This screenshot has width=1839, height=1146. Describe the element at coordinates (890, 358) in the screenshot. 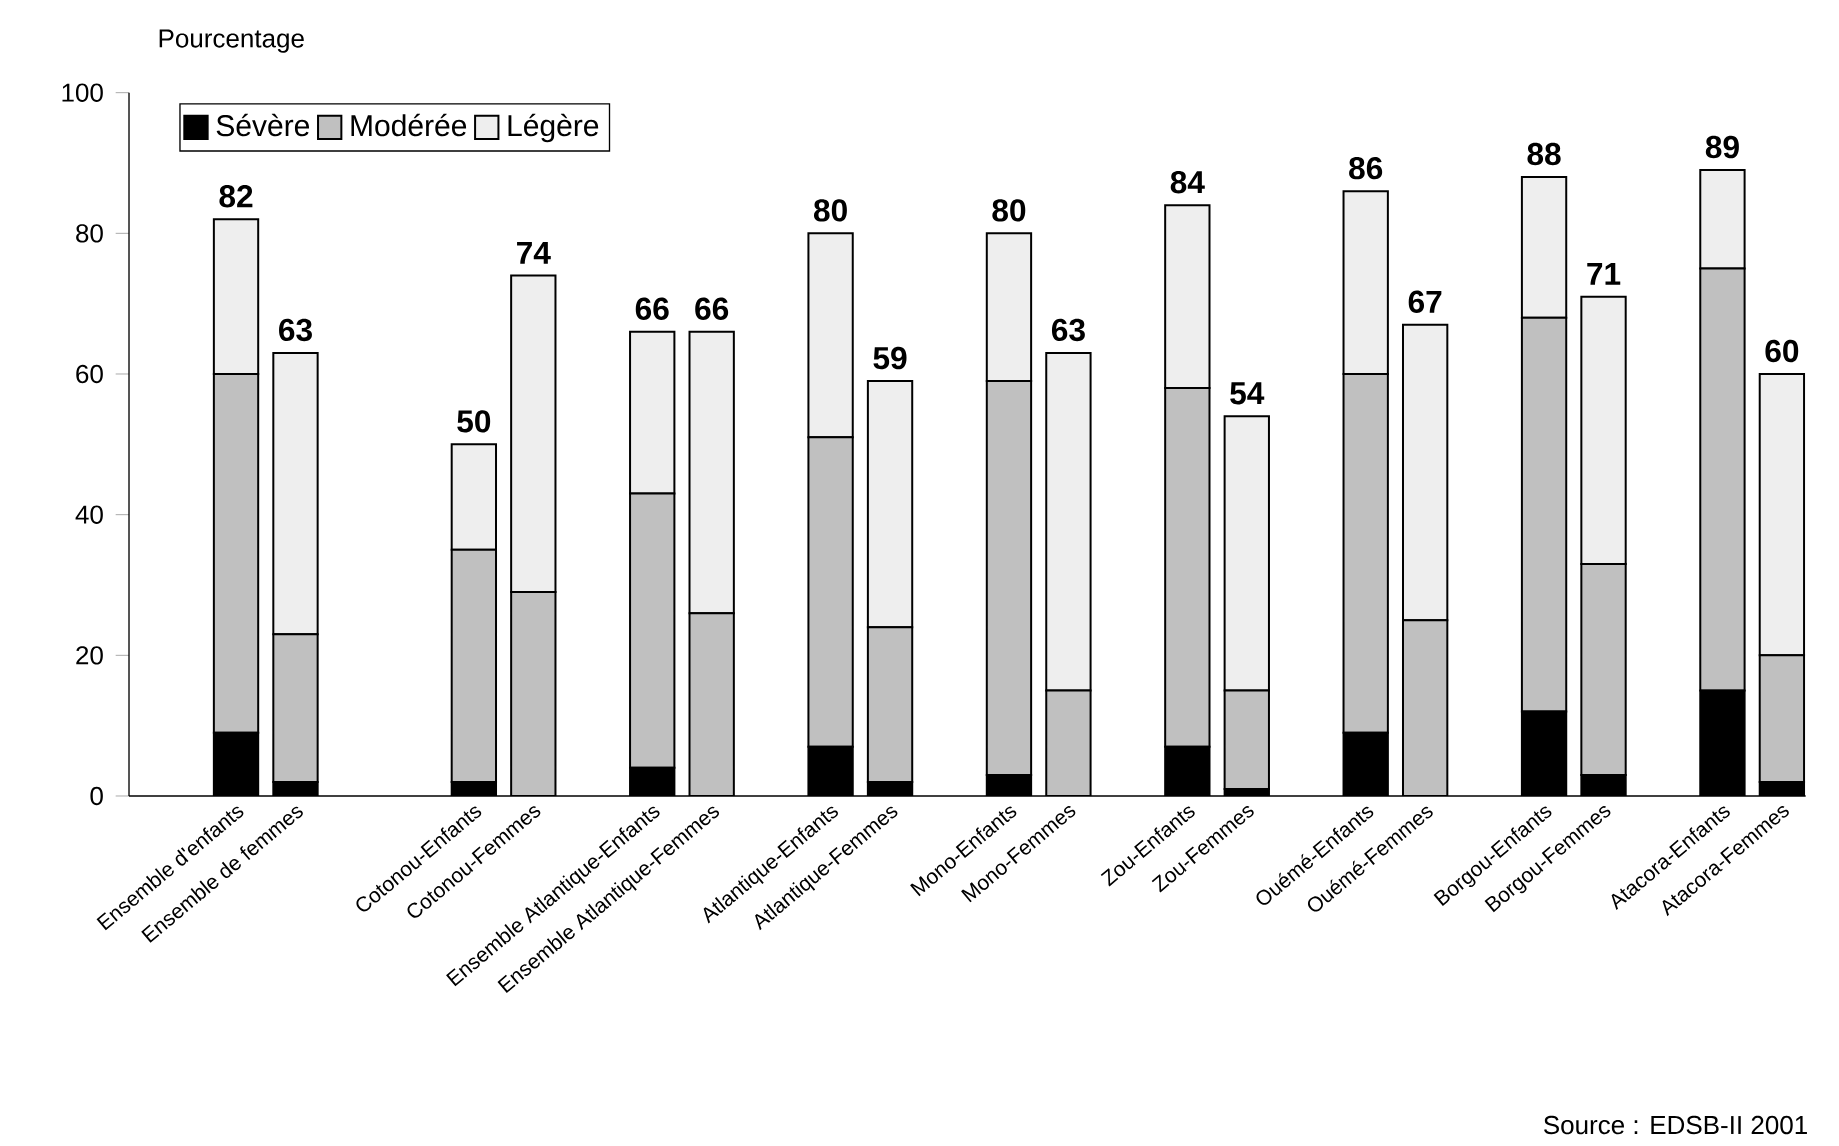

I see `total-label: 59` at that location.